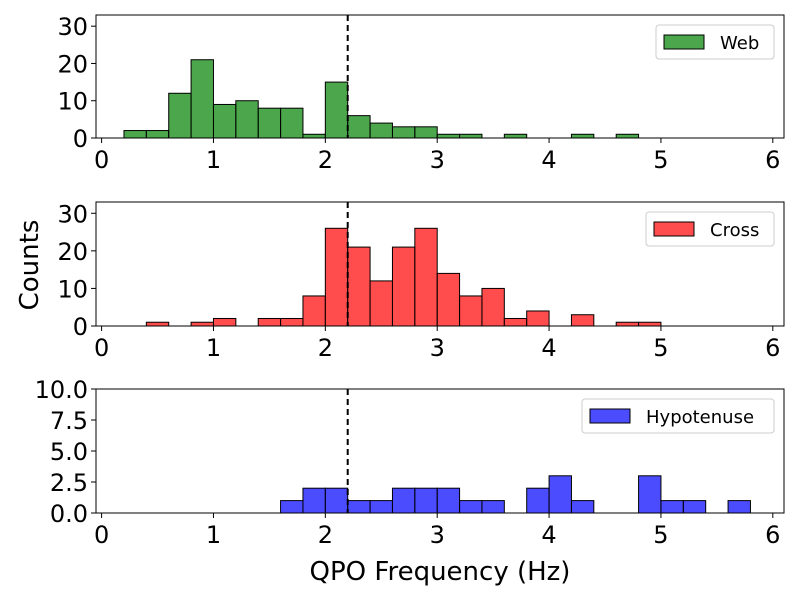  Describe the element at coordinates (381, 99) in the screenshot. I see `web-bars` at that location.